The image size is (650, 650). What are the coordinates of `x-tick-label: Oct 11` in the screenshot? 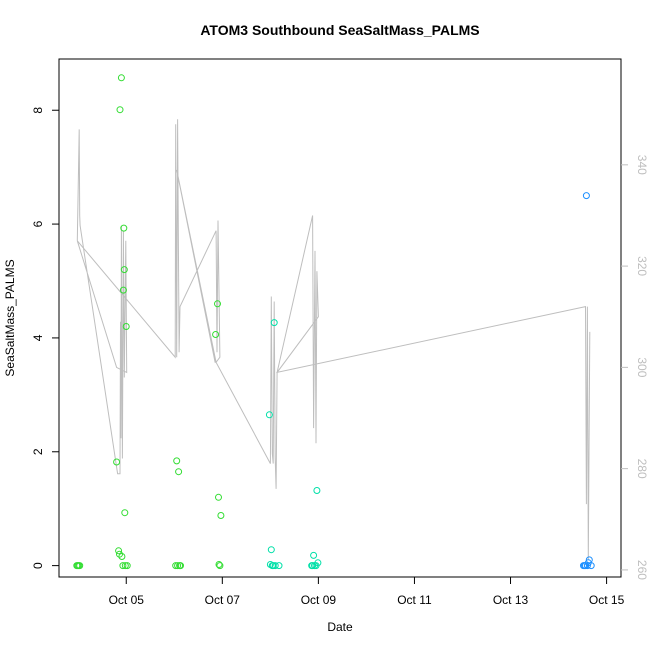 It's located at (414, 600).